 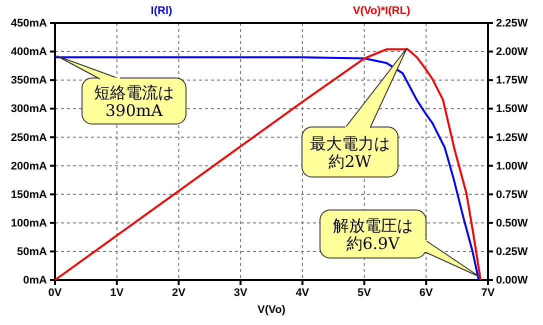 I want to click on y-tick-label: 50mA, so click(x=32, y=252).